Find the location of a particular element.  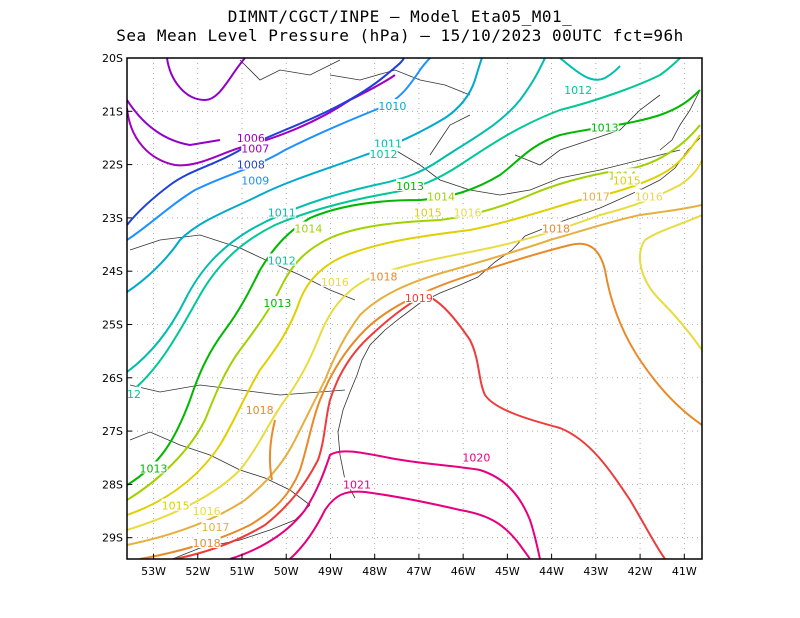

y-tick-label: 27S is located at coordinates (112, 431).